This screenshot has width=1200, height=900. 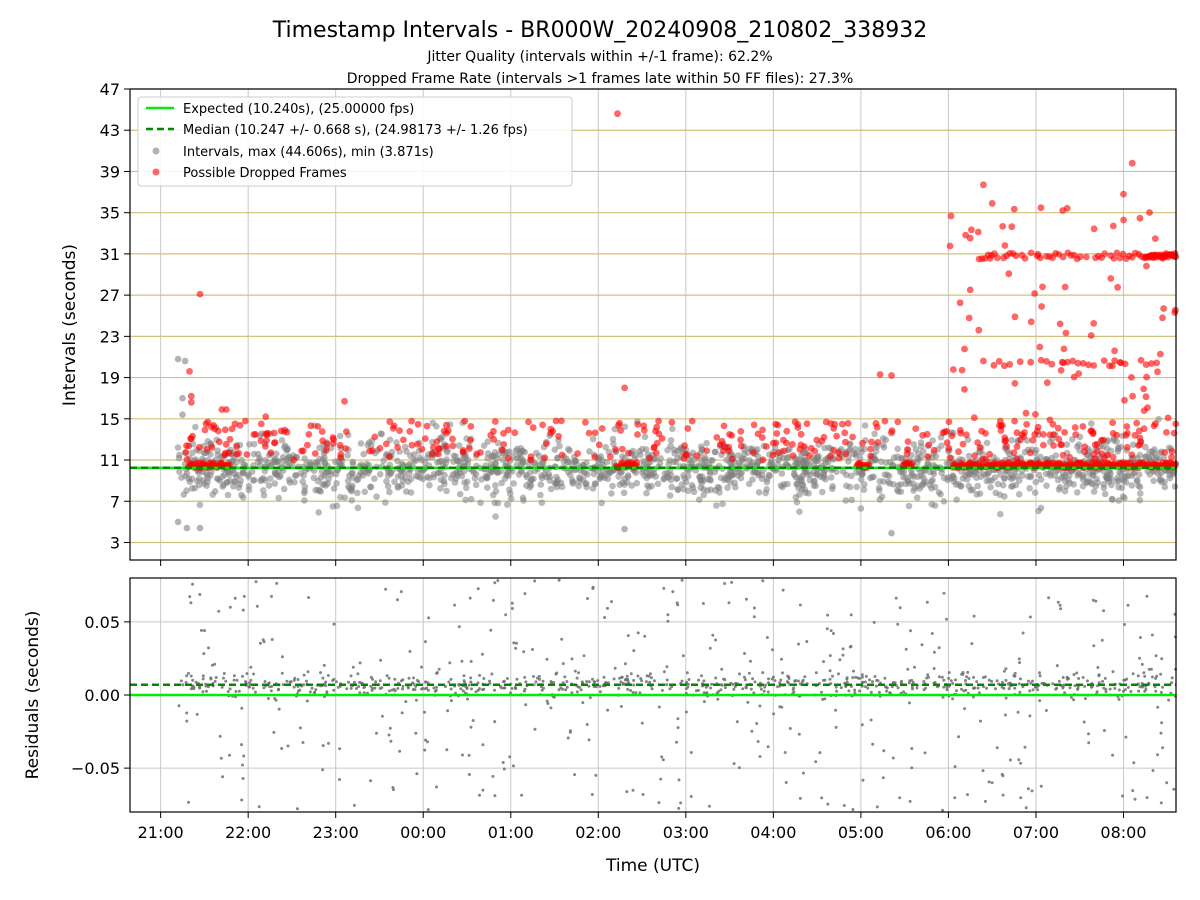 What do you see at coordinates (161, 832) in the screenshot?
I see `x-tick-label: 21:00` at bounding box center [161, 832].